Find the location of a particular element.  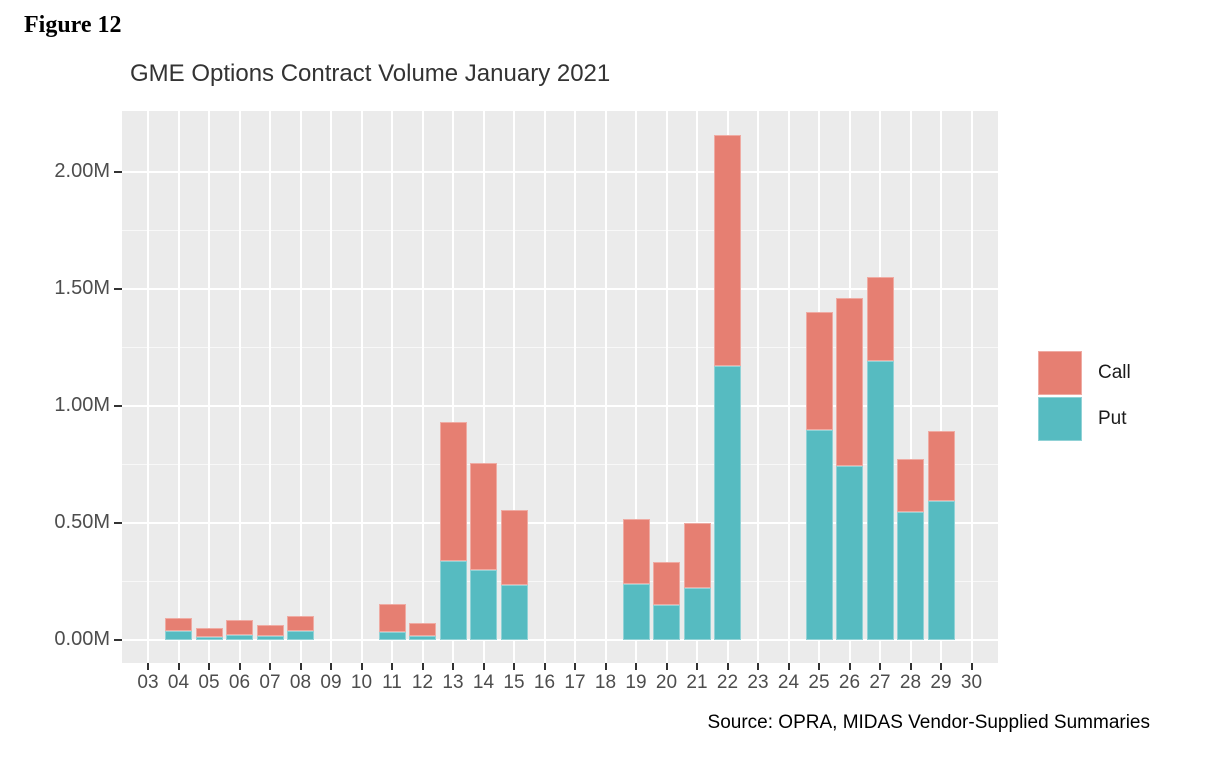

x-tick-label-08: 08 is located at coordinates (300, 682).